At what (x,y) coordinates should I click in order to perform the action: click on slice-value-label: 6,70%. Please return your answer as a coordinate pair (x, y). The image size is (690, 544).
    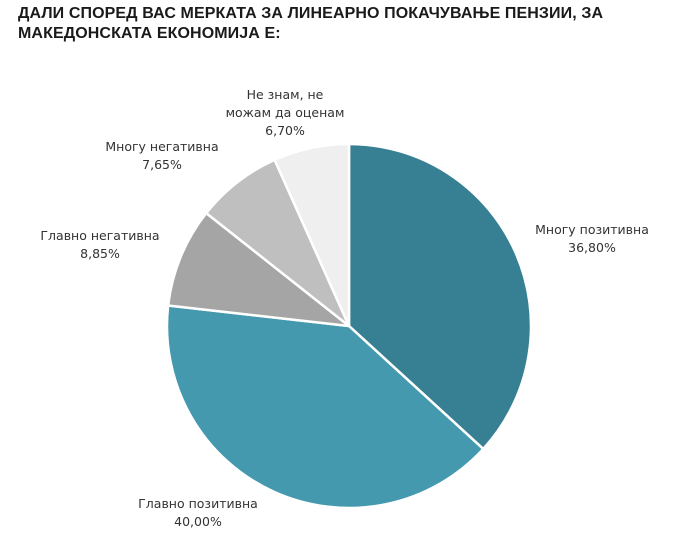
    Looking at the image, I should click on (285, 130).